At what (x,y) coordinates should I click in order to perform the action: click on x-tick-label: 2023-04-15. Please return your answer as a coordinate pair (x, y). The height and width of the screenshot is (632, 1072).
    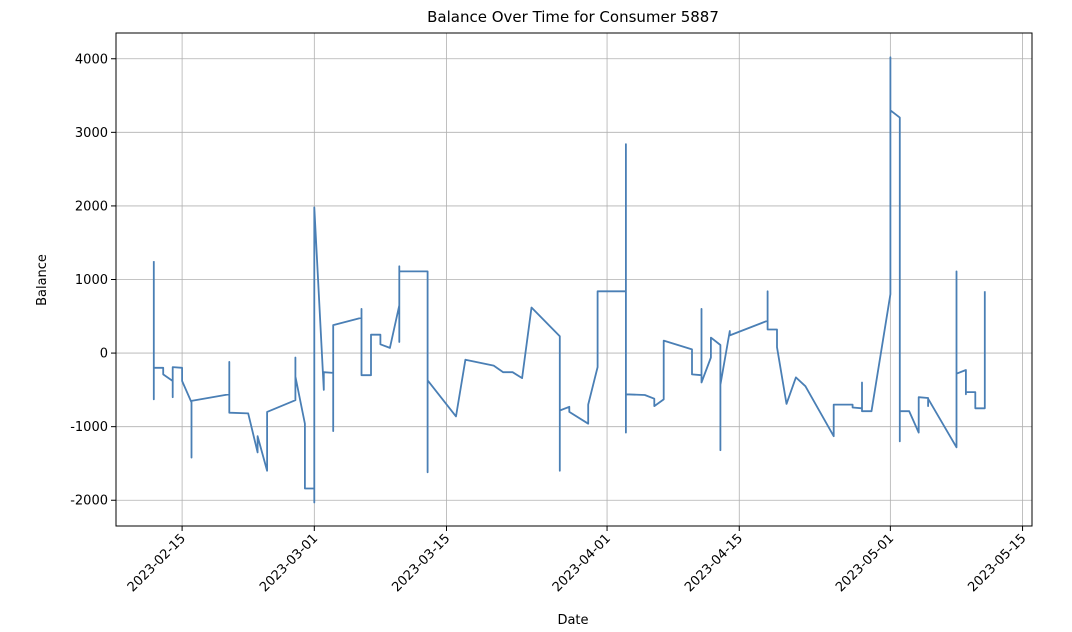
    Looking at the image, I should click on (714, 563).